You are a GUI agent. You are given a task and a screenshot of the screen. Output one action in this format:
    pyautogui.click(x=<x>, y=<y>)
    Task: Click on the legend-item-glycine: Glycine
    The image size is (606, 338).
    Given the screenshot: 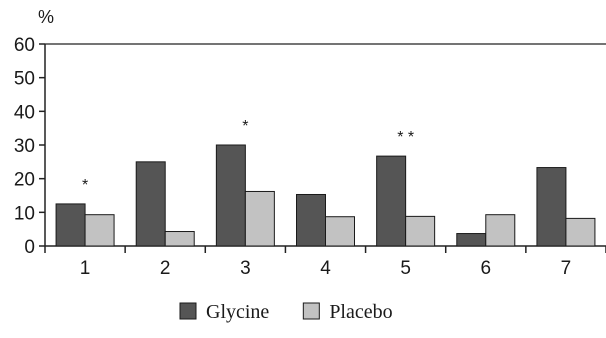 What is the action you would take?
    pyautogui.click(x=224, y=312)
    